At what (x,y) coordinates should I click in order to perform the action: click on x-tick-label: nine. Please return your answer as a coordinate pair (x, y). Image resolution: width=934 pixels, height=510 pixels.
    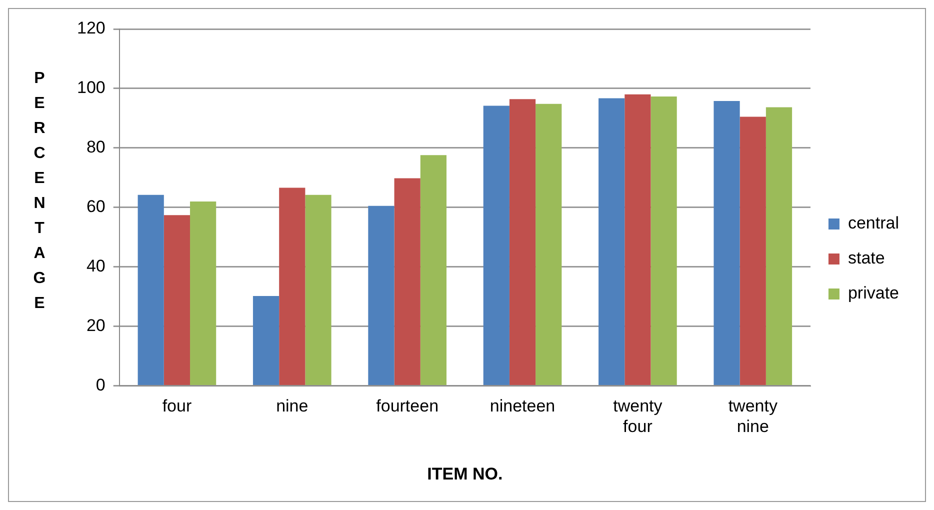
    Looking at the image, I should click on (292, 406).